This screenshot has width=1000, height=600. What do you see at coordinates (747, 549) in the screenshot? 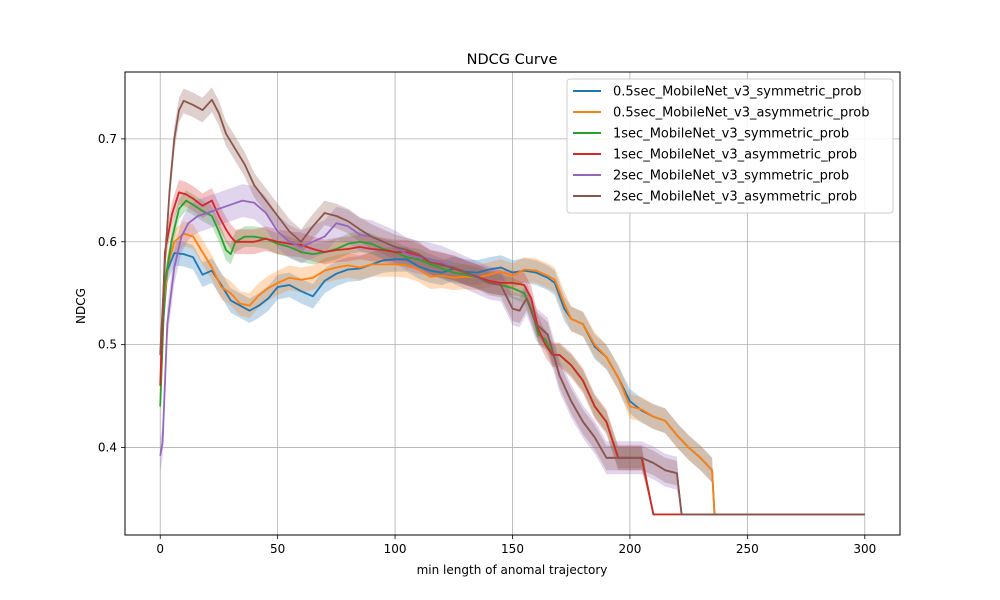
I see `x-tick-label: 250` at bounding box center [747, 549].